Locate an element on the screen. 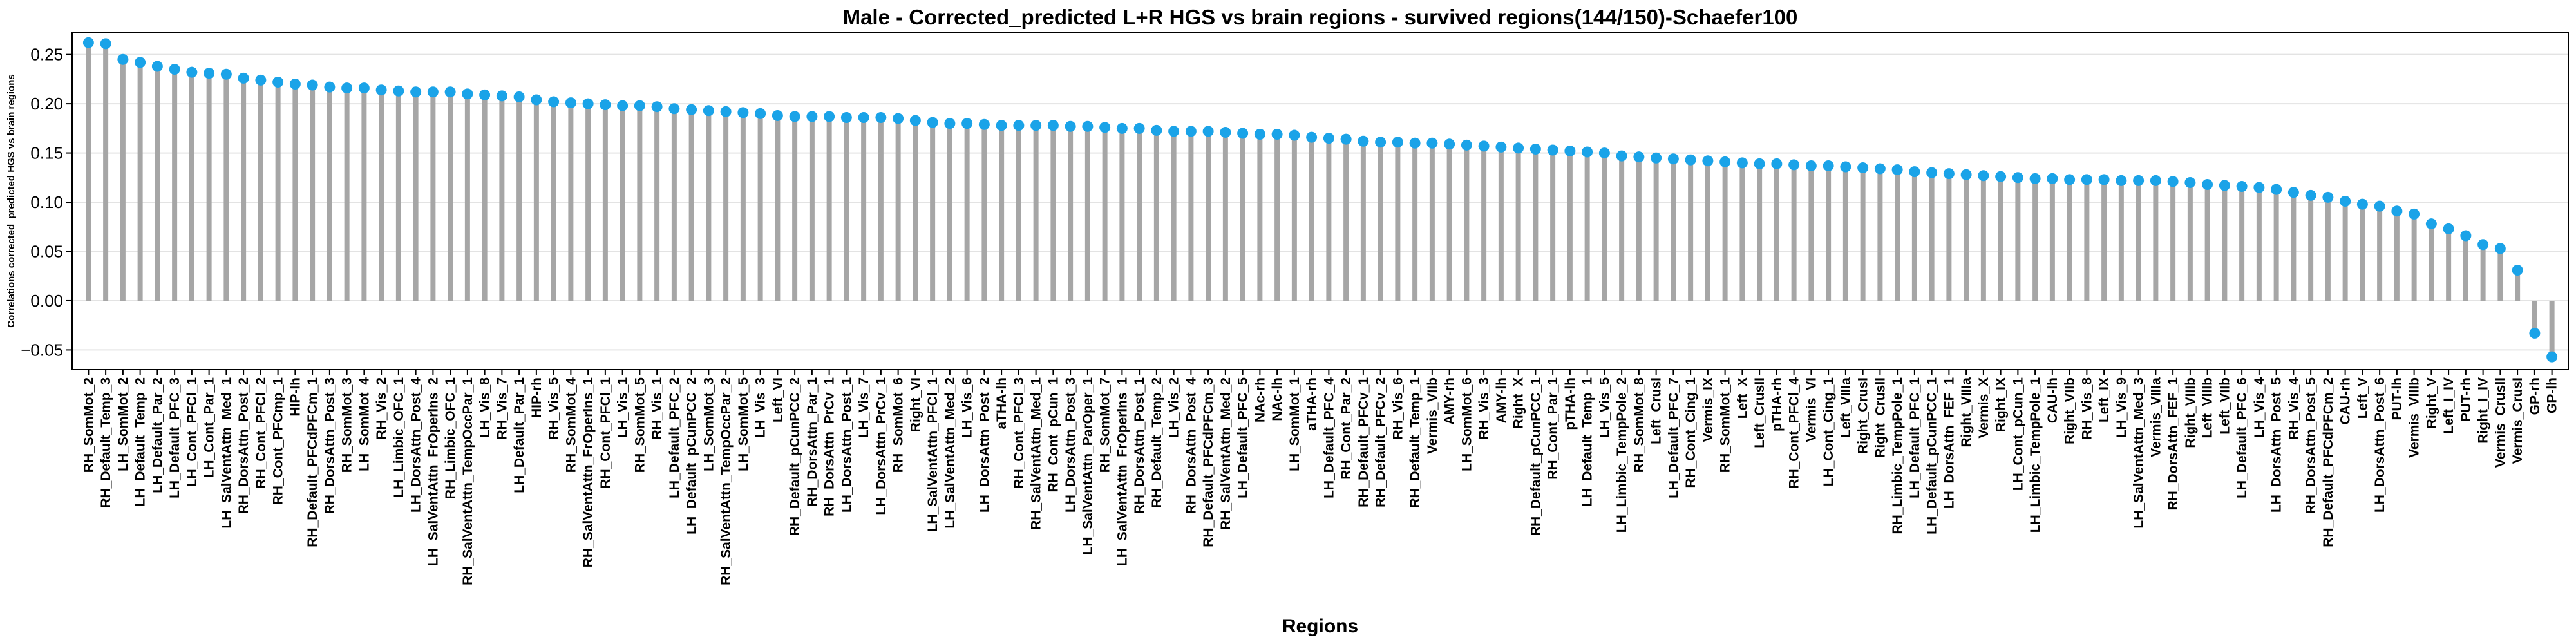 This screenshot has height=644, width=2576. x-tick-label: RH_Vis_2 is located at coordinates (382, 409).